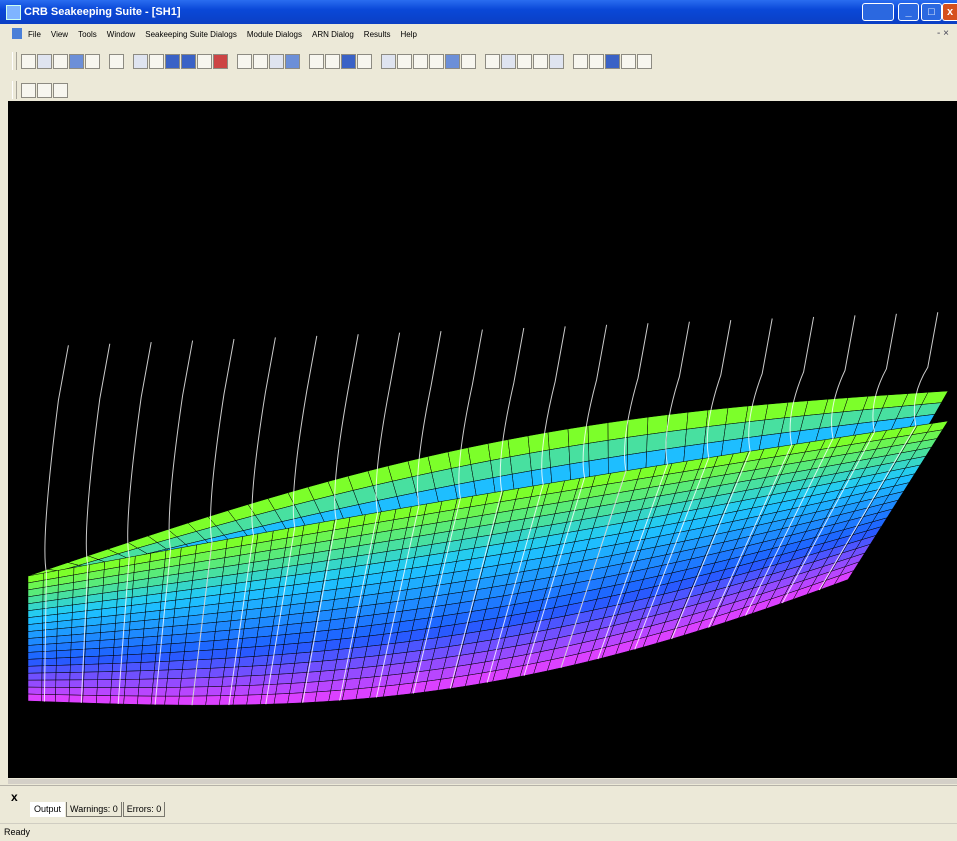 The image size is (957, 841). I want to click on close-output-icon: x, so click(14, 797).